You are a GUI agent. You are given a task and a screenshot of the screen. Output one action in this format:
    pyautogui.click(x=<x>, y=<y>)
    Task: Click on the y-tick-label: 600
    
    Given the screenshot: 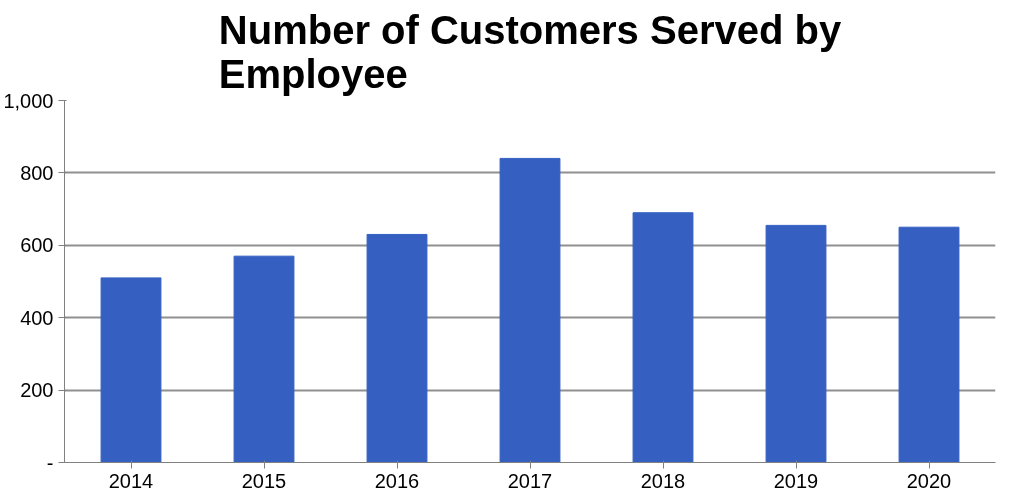 What is the action you would take?
    pyautogui.click(x=37, y=245)
    